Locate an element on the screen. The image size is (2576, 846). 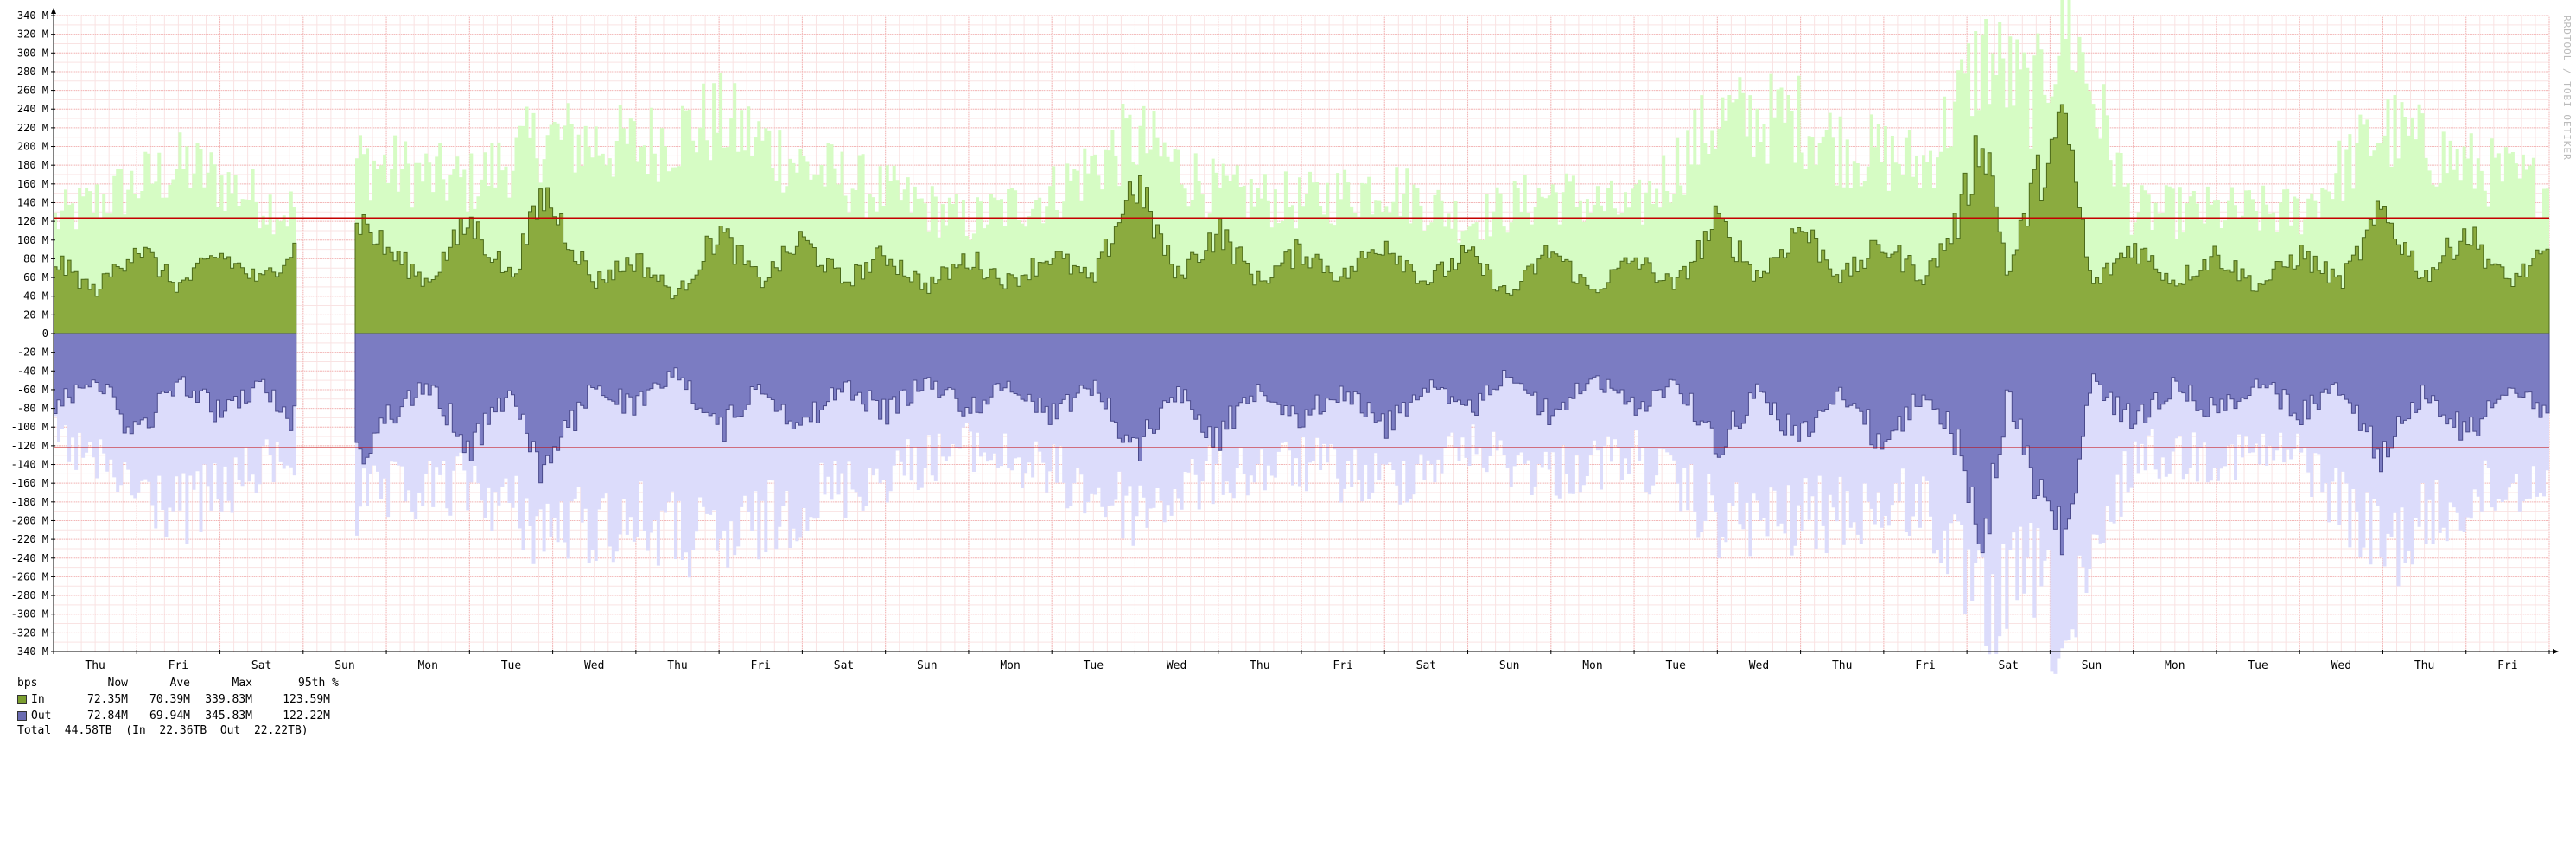
total-in-value: 22.36TB is located at coordinates (183, 730).